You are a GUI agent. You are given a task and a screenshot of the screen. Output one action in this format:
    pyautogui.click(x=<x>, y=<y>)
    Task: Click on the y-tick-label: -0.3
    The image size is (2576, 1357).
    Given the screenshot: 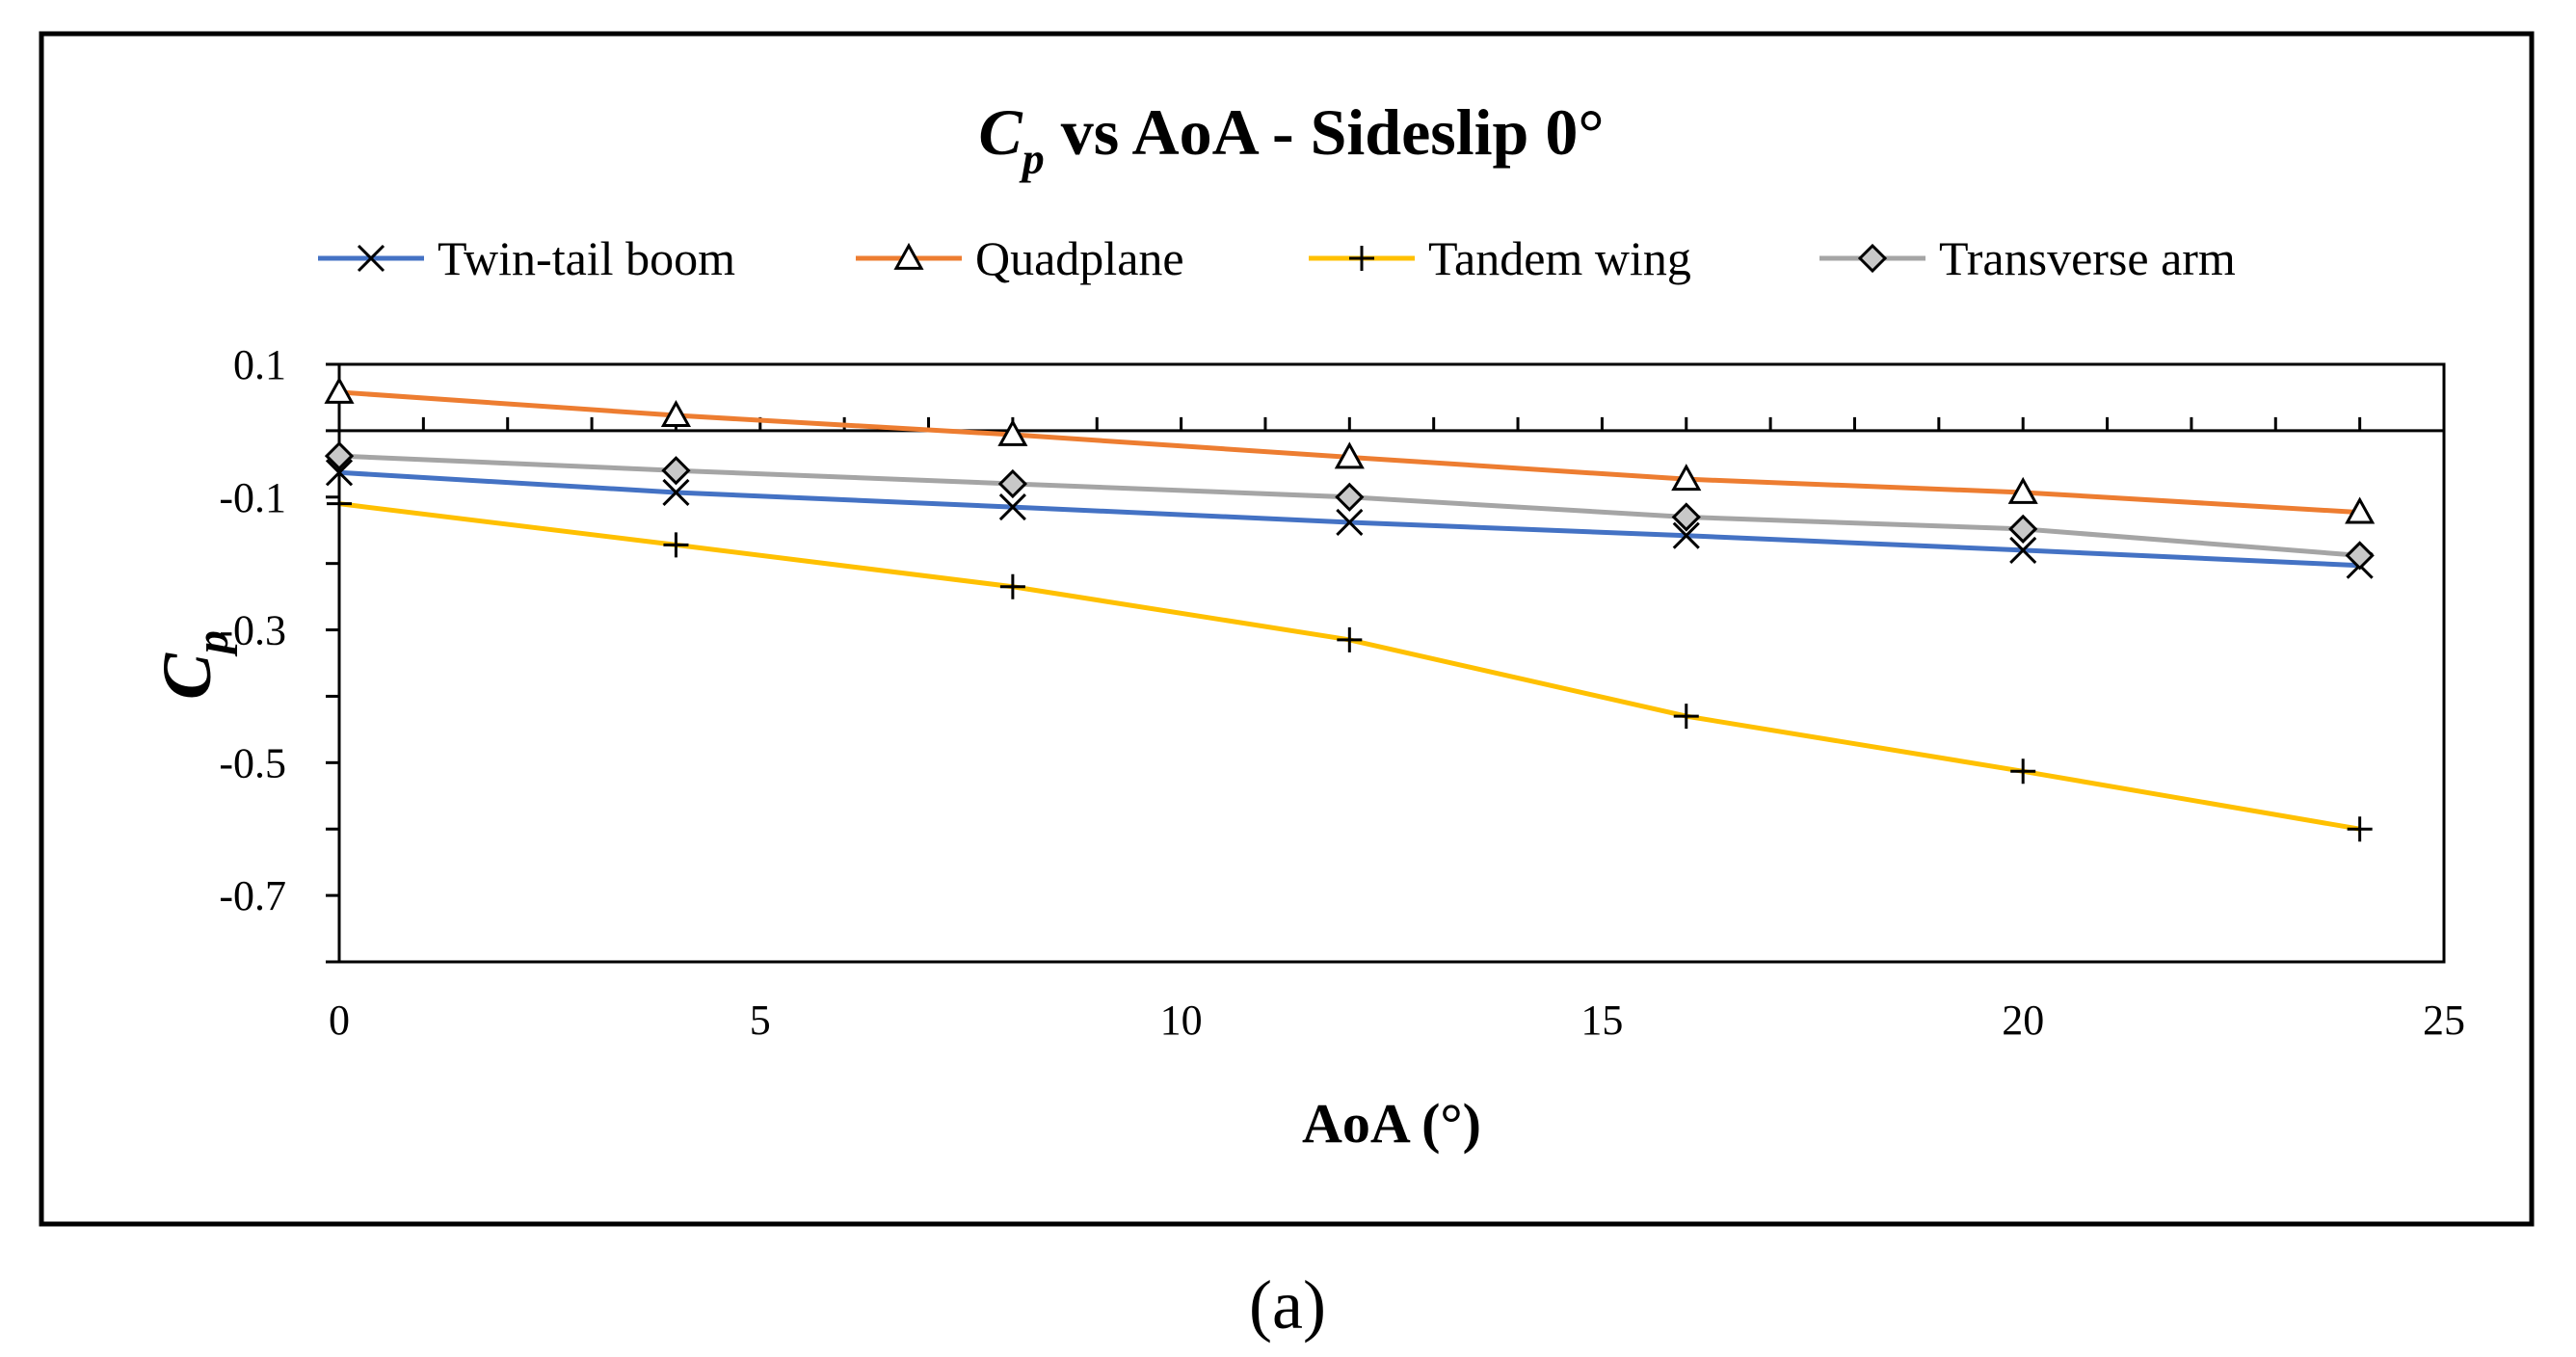 What is the action you would take?
    pyautogui.click(x=252, y=630)
    